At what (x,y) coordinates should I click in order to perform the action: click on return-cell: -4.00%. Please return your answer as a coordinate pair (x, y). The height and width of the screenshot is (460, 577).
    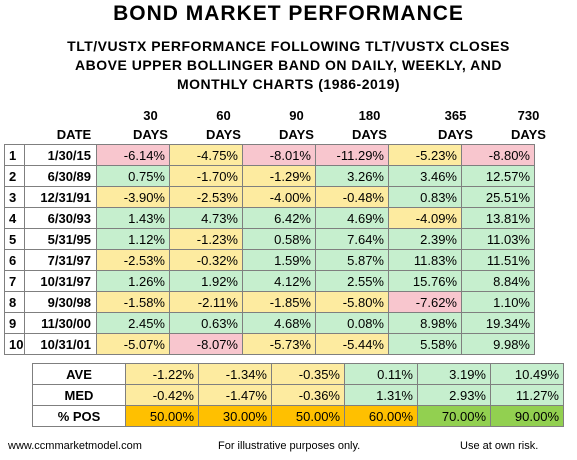
    Looking at the image, I should click on (279, 197).